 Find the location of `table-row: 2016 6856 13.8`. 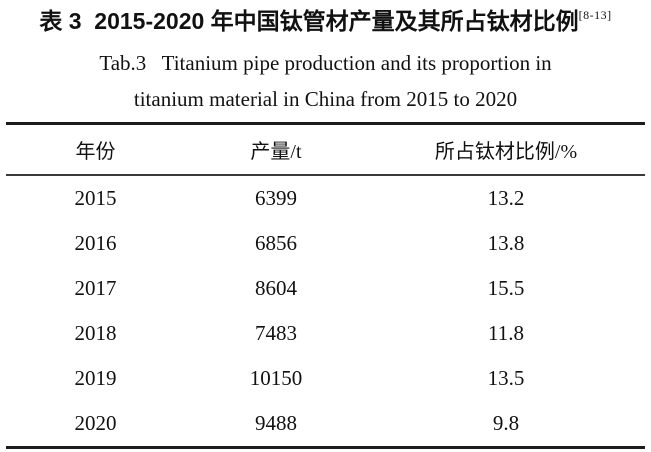

table-row: 2016 6856 13.8 is located at coordinates (325, 243).